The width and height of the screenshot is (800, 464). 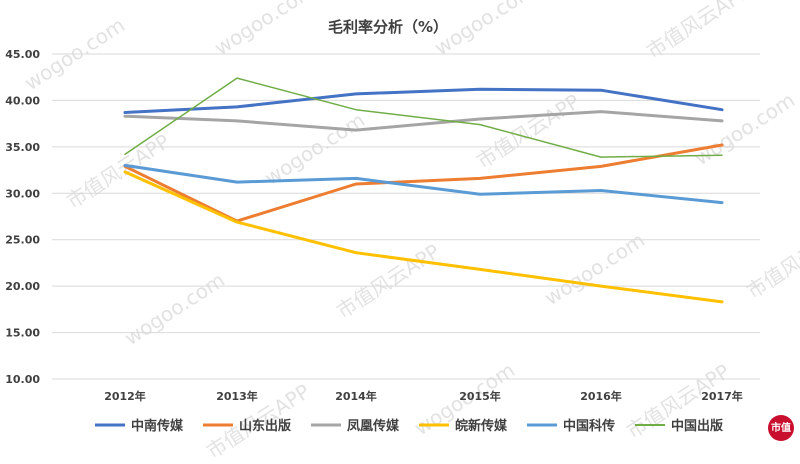 I want to click on y-tick-label: 15.00, so click(x=22, y=333).